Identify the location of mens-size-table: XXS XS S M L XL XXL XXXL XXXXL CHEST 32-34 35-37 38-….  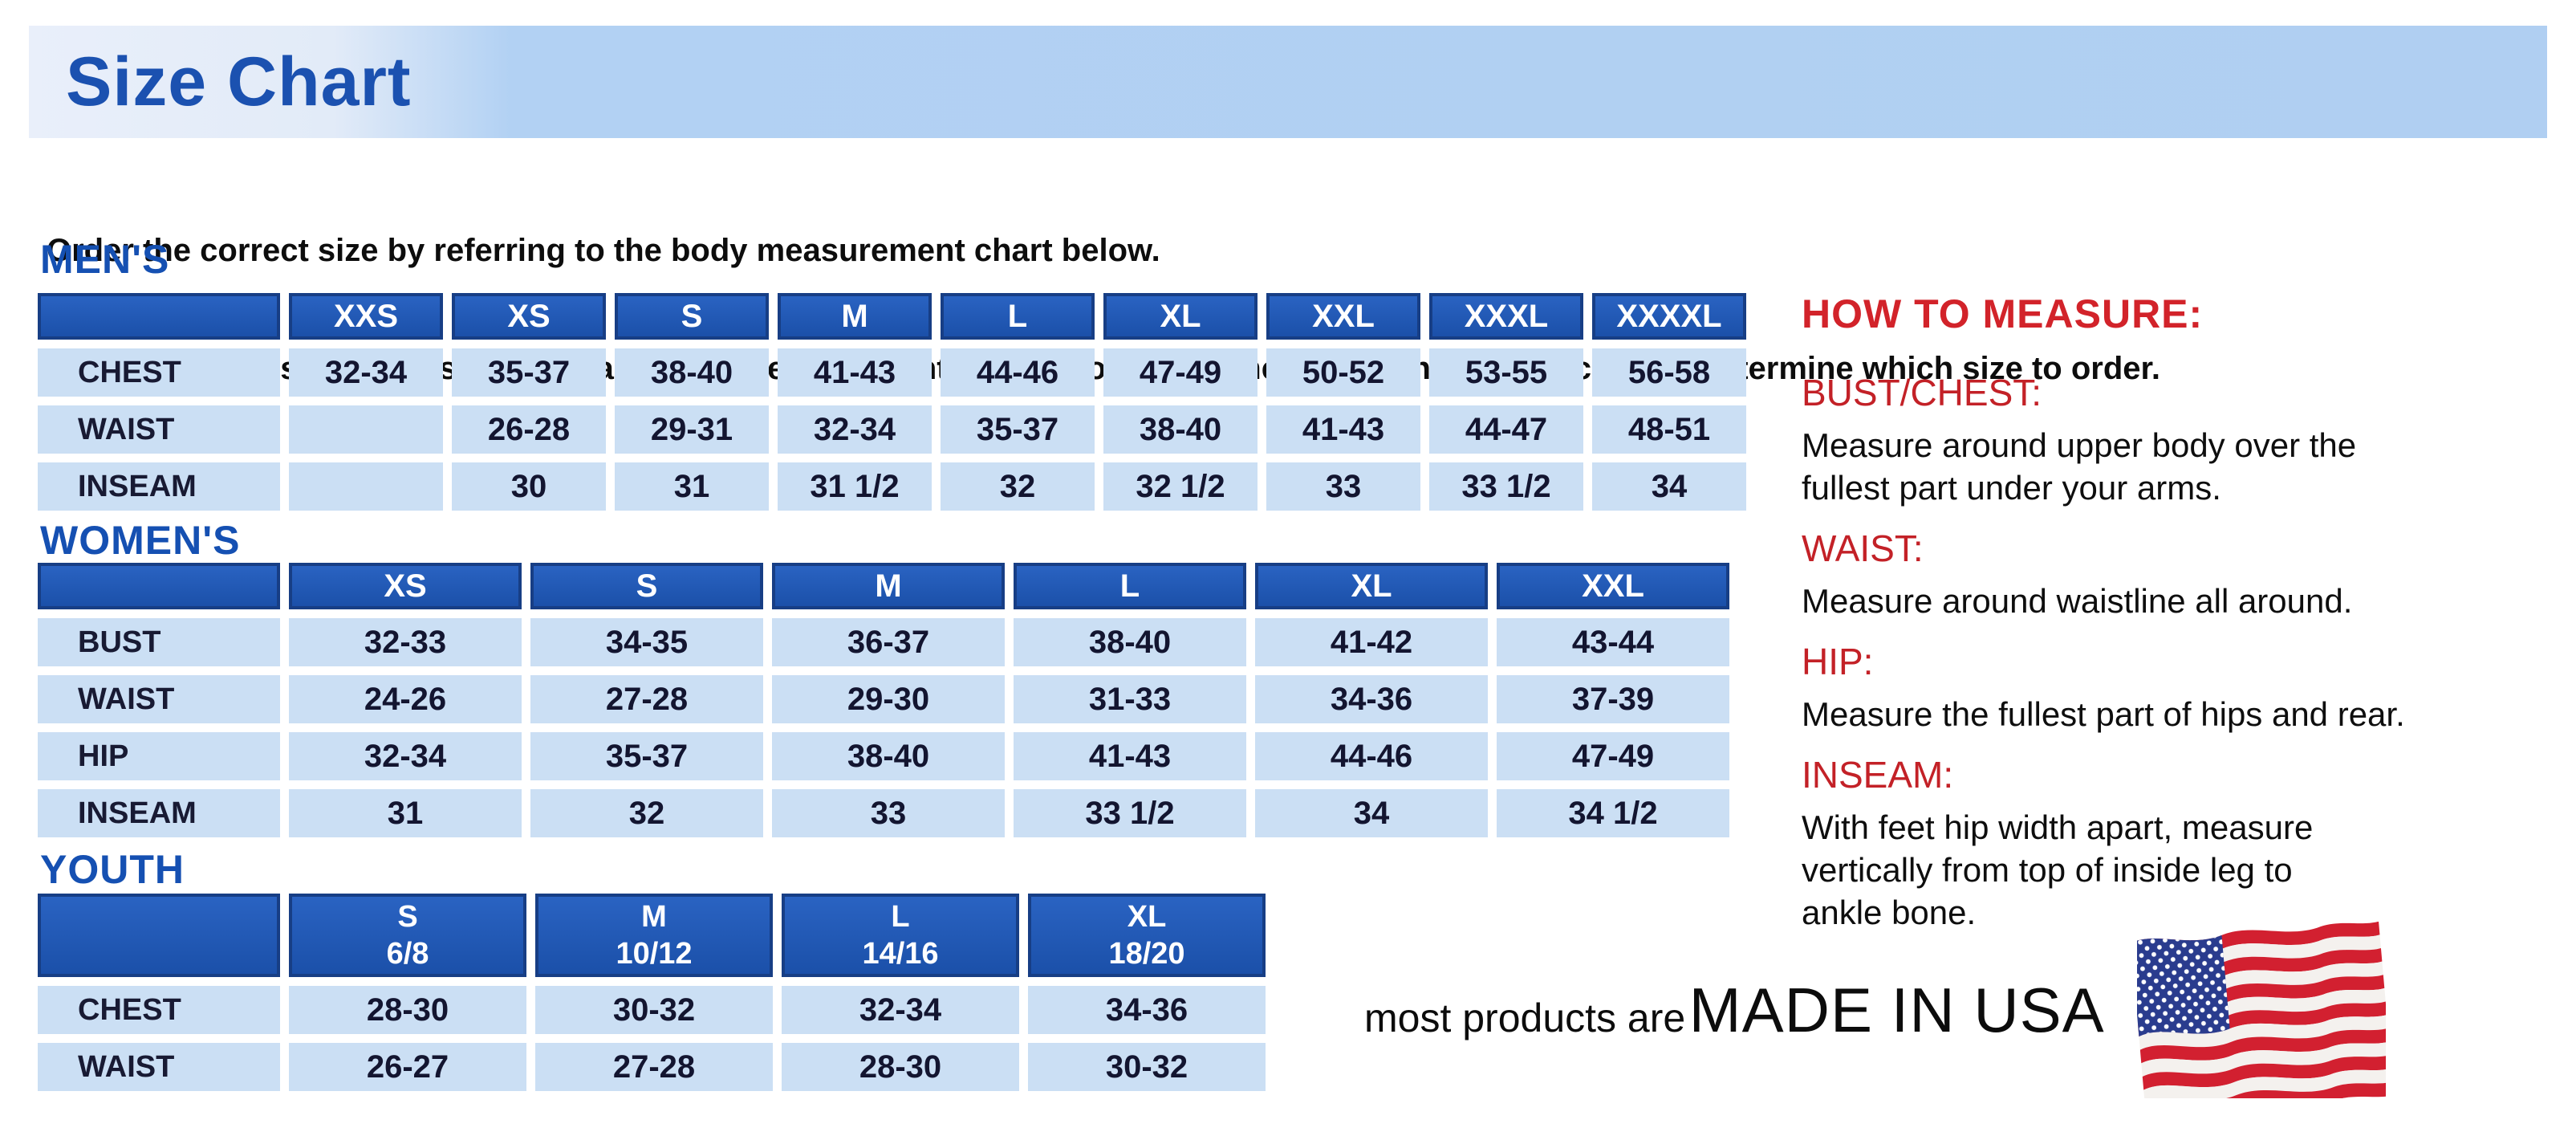
(892, 401).